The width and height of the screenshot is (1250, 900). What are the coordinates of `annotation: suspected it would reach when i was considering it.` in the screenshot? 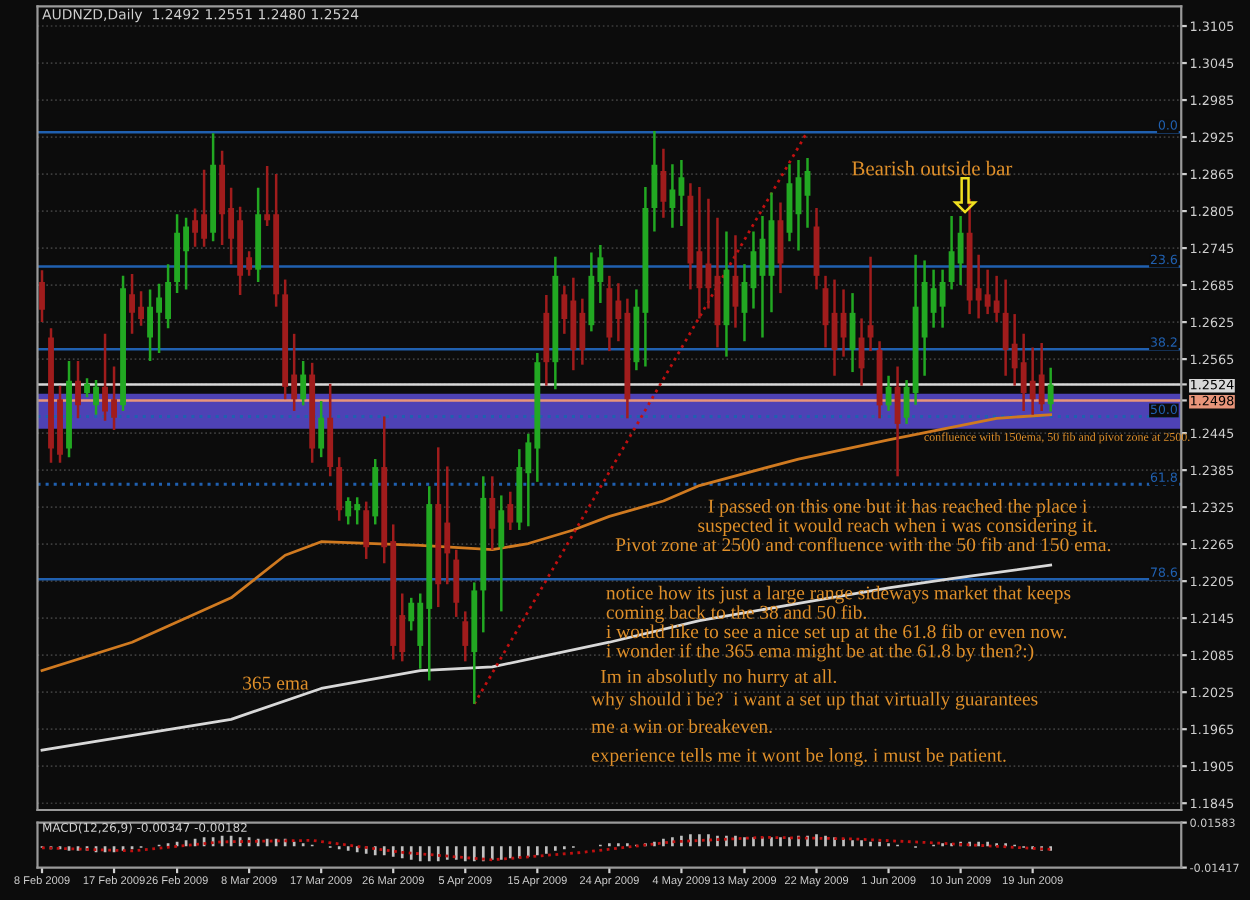 It's located at (897, 527).